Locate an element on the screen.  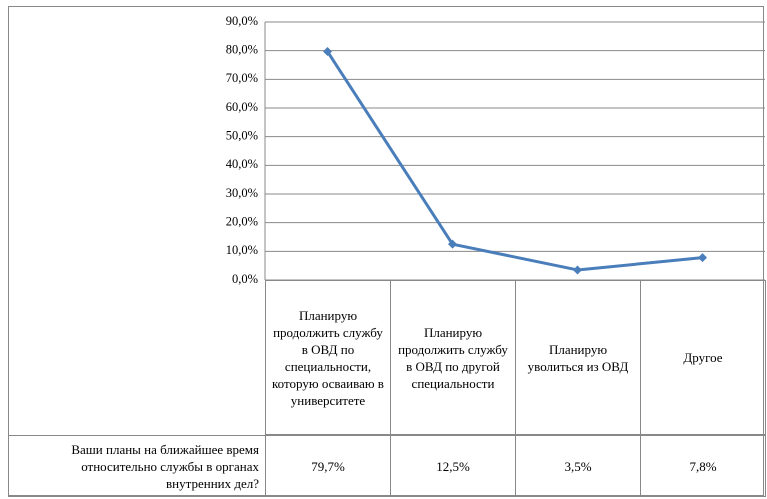
y-tick-label: 20,0% is located at coordinates (242, 222).